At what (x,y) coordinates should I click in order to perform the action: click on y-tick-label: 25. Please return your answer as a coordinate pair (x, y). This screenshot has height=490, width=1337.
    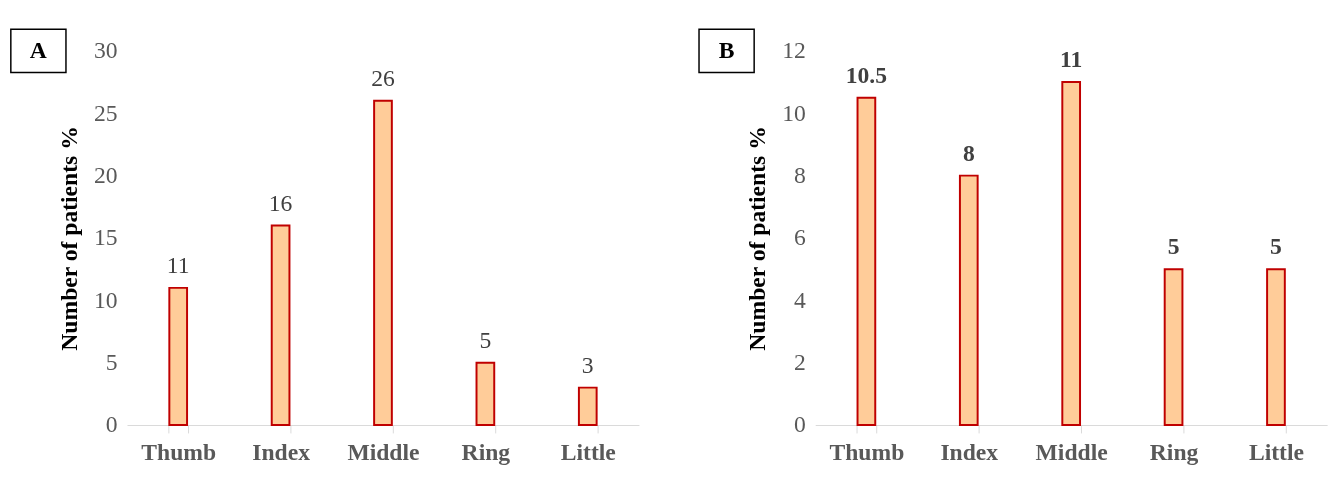
    Looking at the image, I should click on (106, 112).